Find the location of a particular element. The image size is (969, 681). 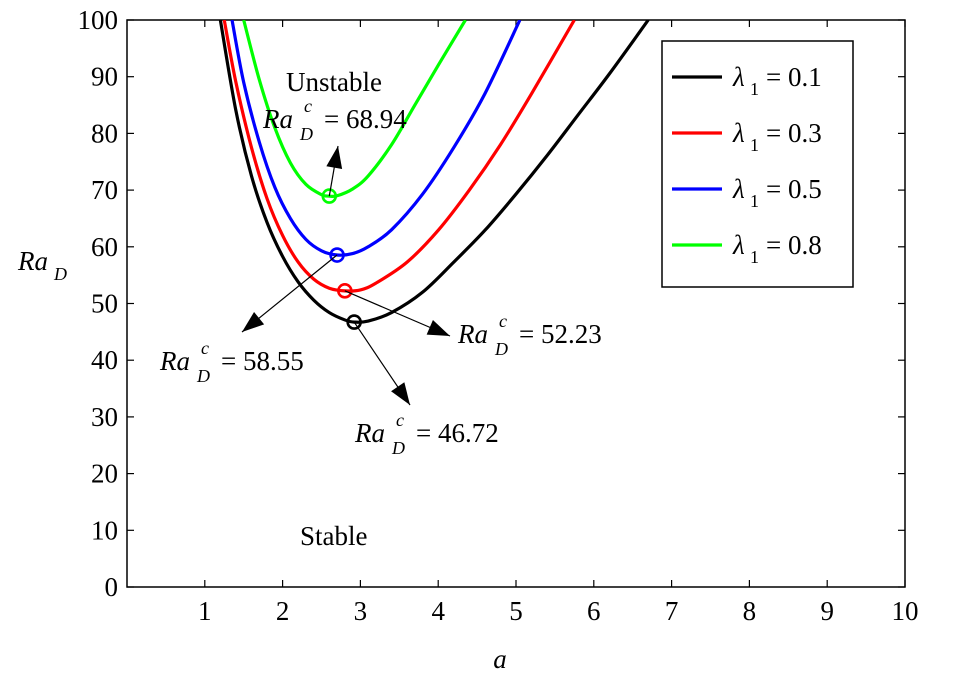

legend-subscript-1: 1 is located at coordinates (754, 145).